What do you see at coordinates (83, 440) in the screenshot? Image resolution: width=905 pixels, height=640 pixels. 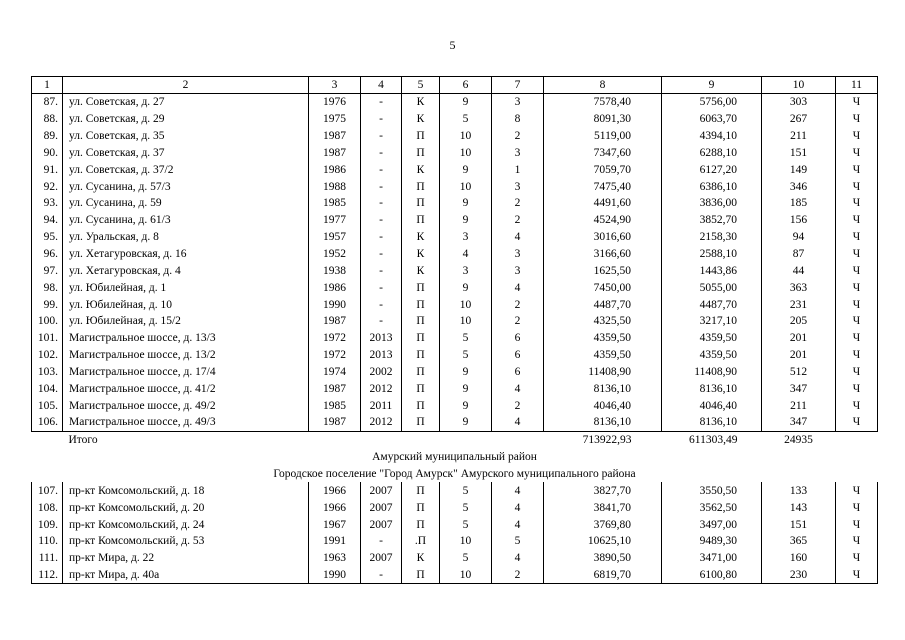 I see `total-label: Итого` at bounding box center [83, 440].